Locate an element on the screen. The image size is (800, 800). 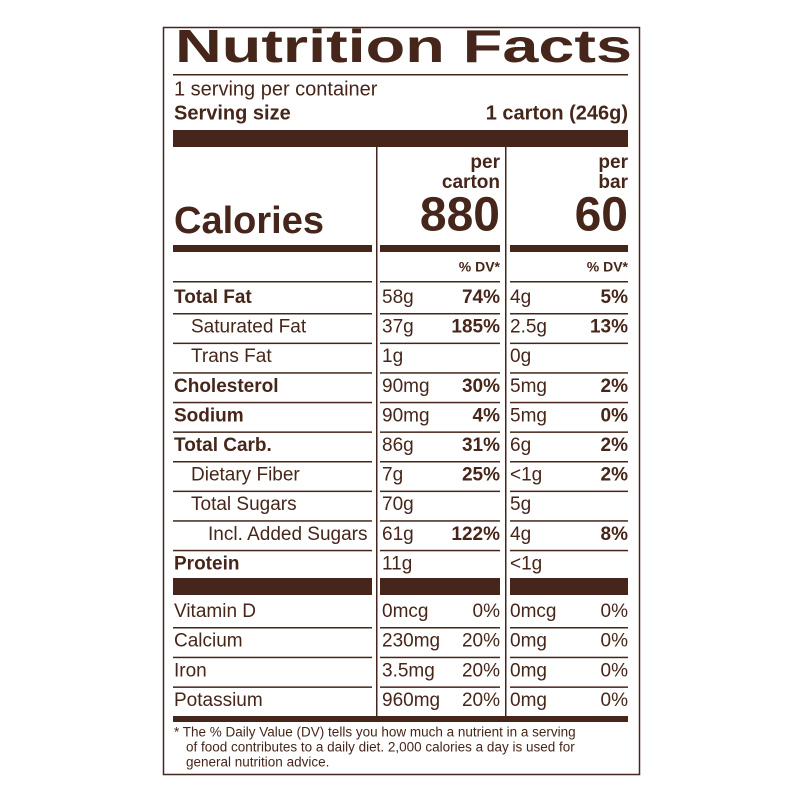
daily-value: 31% is located at coordinates (481, 445).